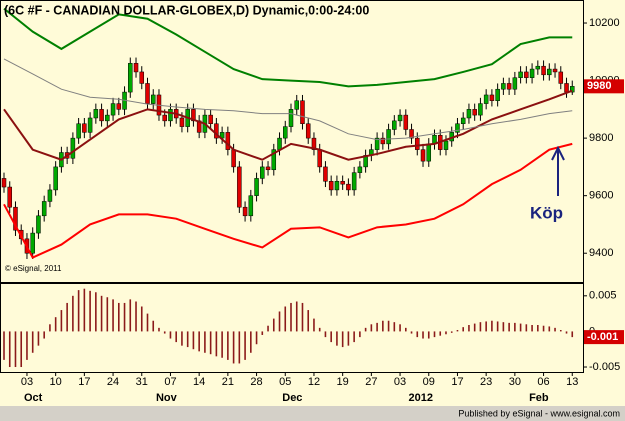  What do you see at coordinates (604, 23) in the screenshot?
I see `y-tick-label: 10200` at bounding box center [604, 23].